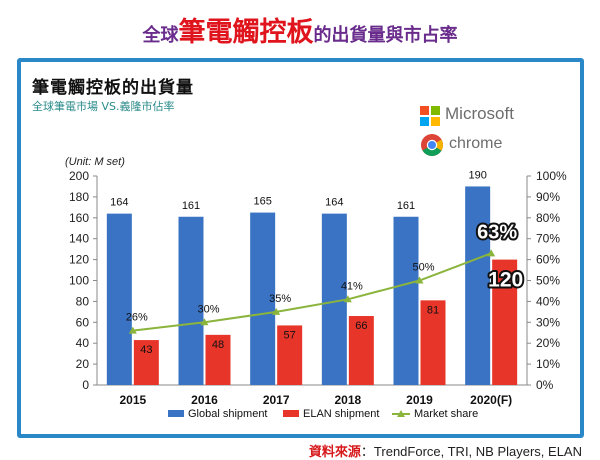 This screenshot has width=600, height=460. I want to click on y-right-tick-label: 30%, so click(548, 322).